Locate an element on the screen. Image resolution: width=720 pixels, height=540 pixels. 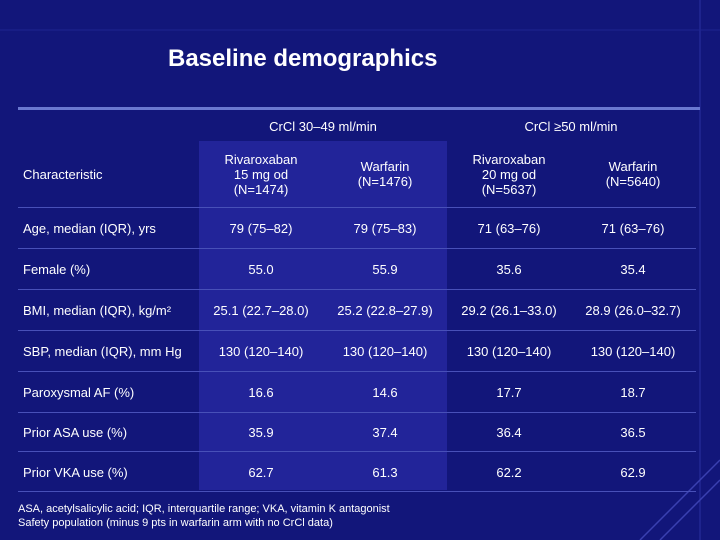
column-header: Warfarin (N=1476) is located at coordinates (385, 174).